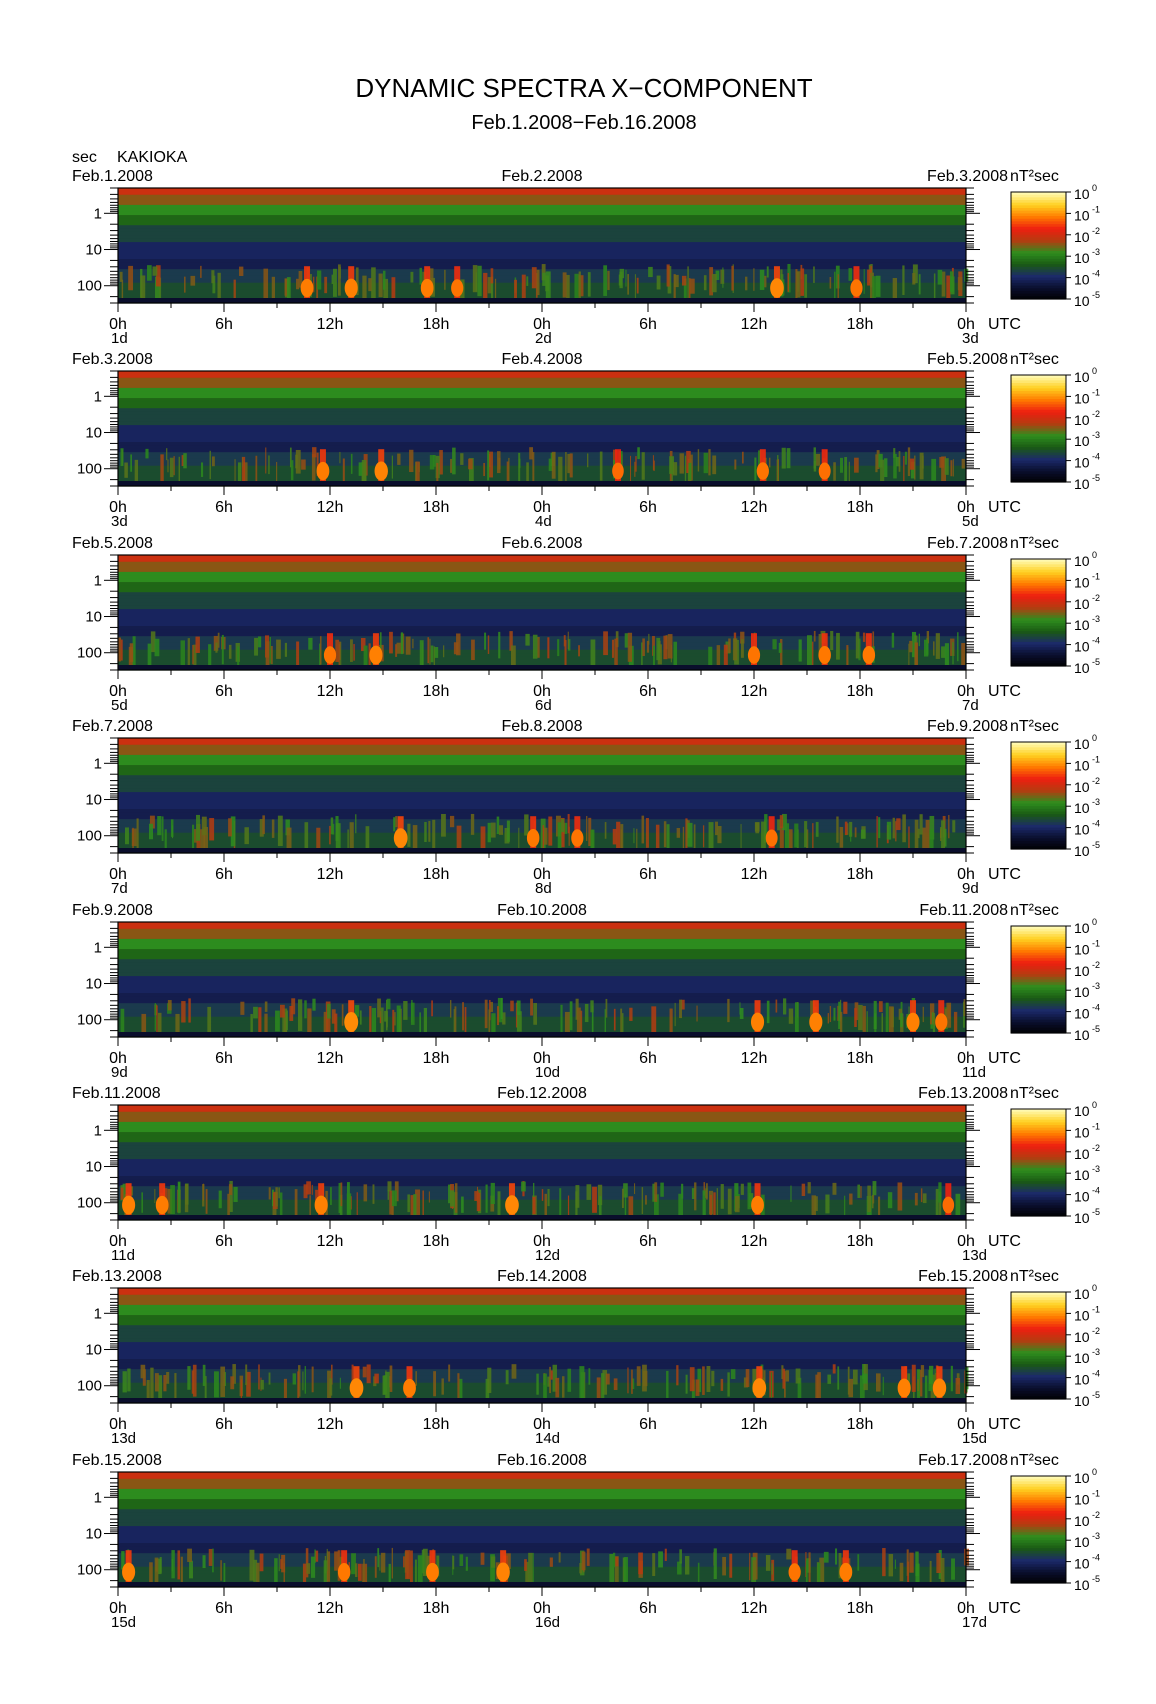  I want to click on date-label-middle: Feb.12.2008, so click(542, 1093).